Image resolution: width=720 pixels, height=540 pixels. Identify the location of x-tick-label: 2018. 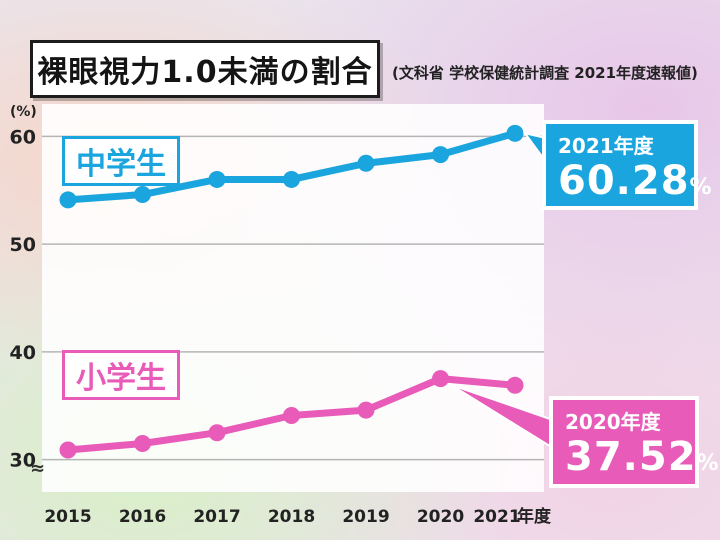
(291, 517).